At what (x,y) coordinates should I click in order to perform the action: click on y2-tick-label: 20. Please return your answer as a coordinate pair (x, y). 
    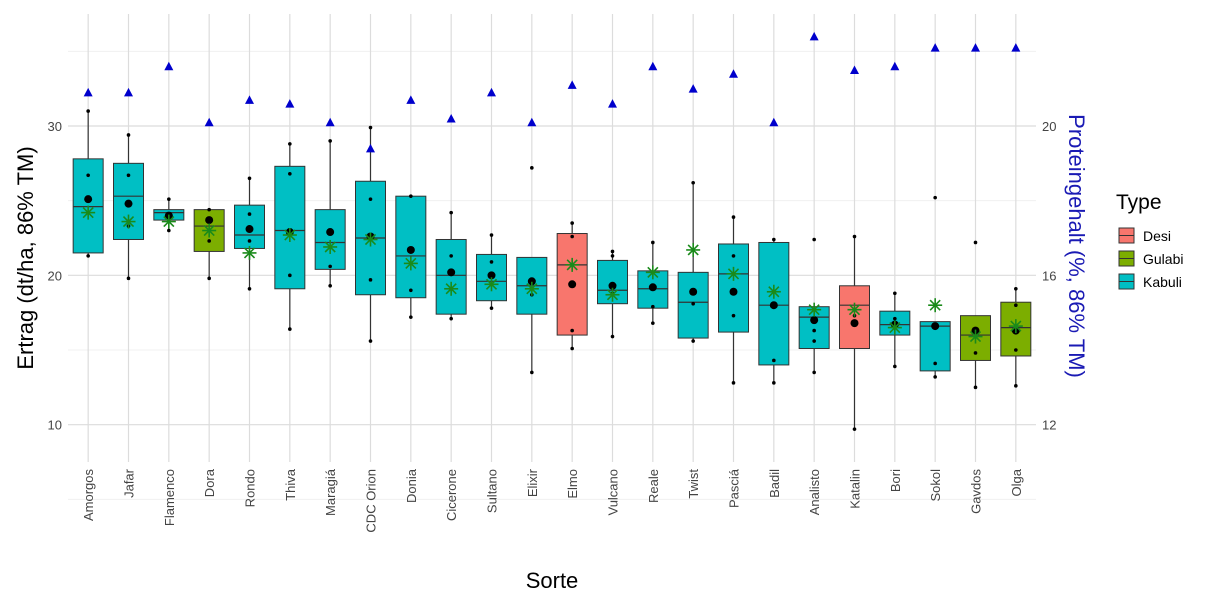
    Looking at the image, I should click on (1049, 126).